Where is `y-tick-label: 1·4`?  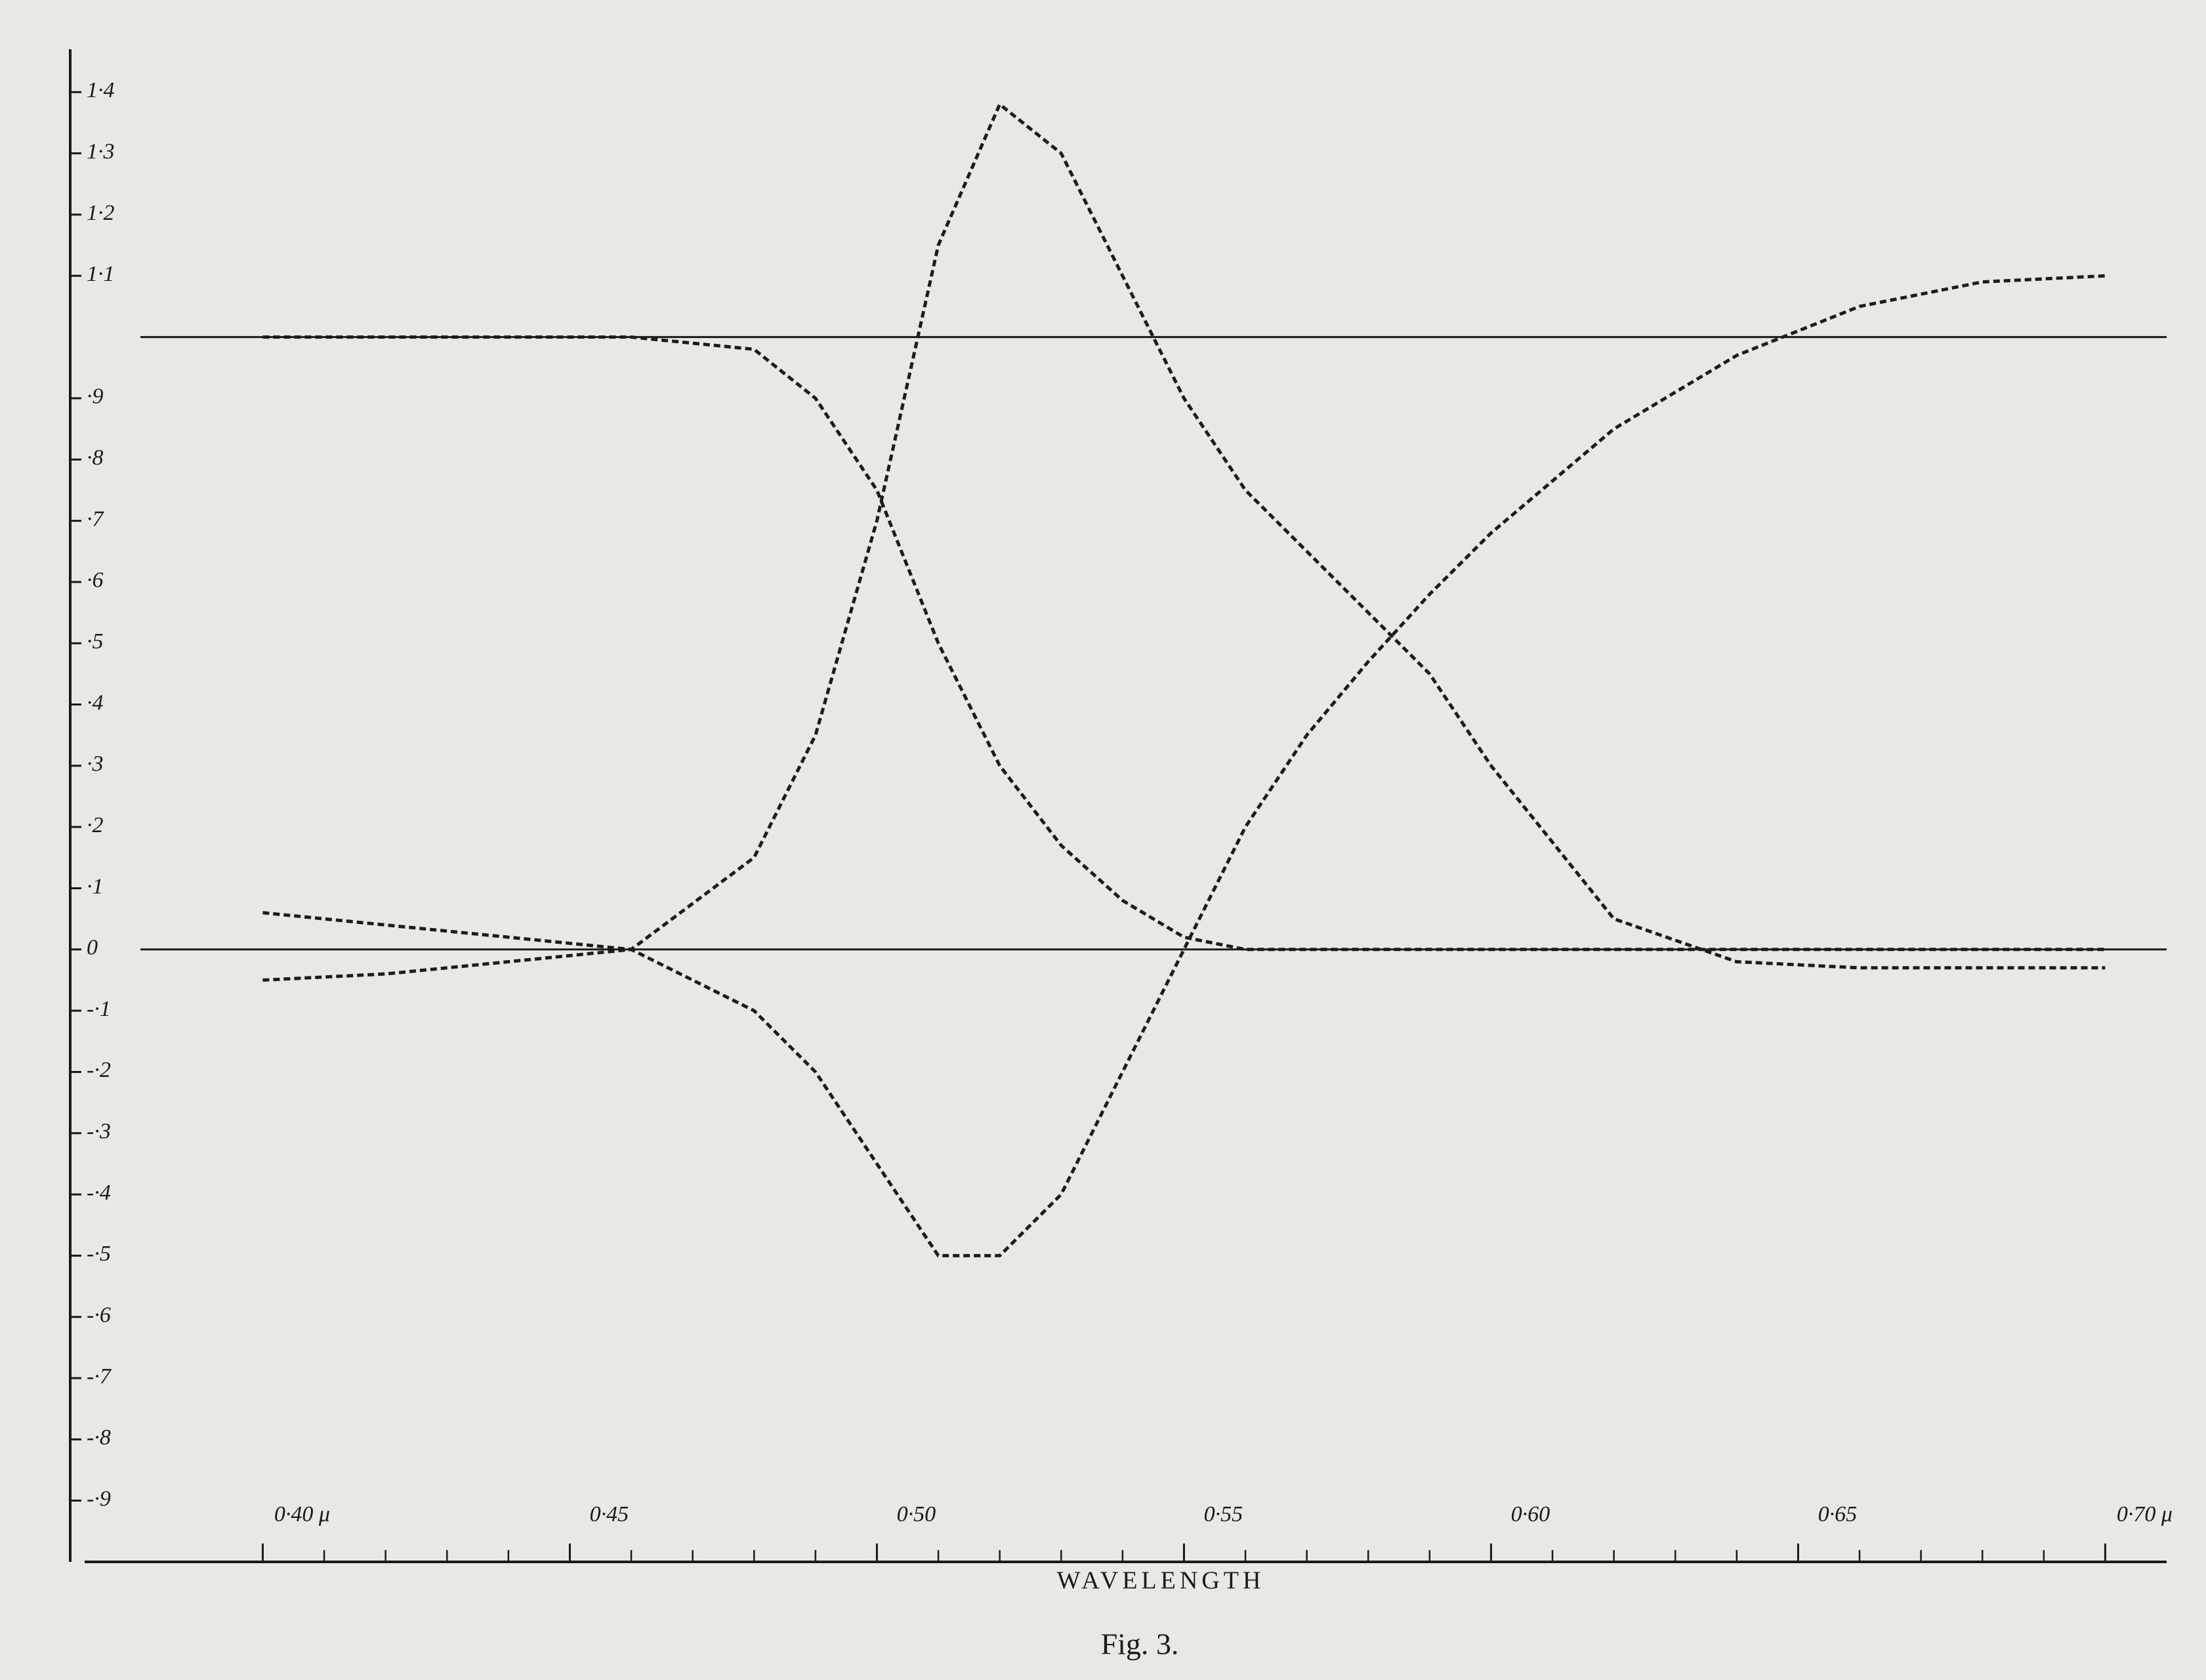
y-tick-label: 1·4 is located at coordinates (101, 90).